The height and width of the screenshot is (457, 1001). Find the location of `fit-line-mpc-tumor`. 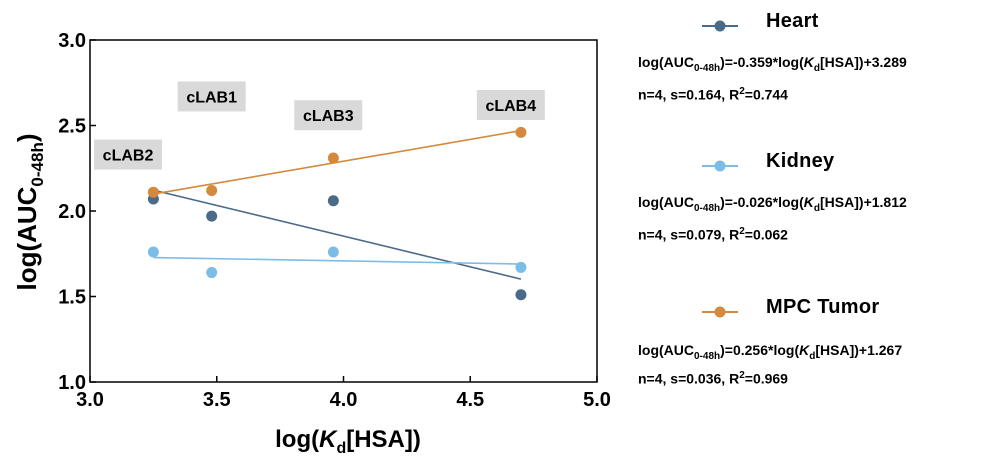

fit-line-mpc-tumor is located at coordinates (337, 162).